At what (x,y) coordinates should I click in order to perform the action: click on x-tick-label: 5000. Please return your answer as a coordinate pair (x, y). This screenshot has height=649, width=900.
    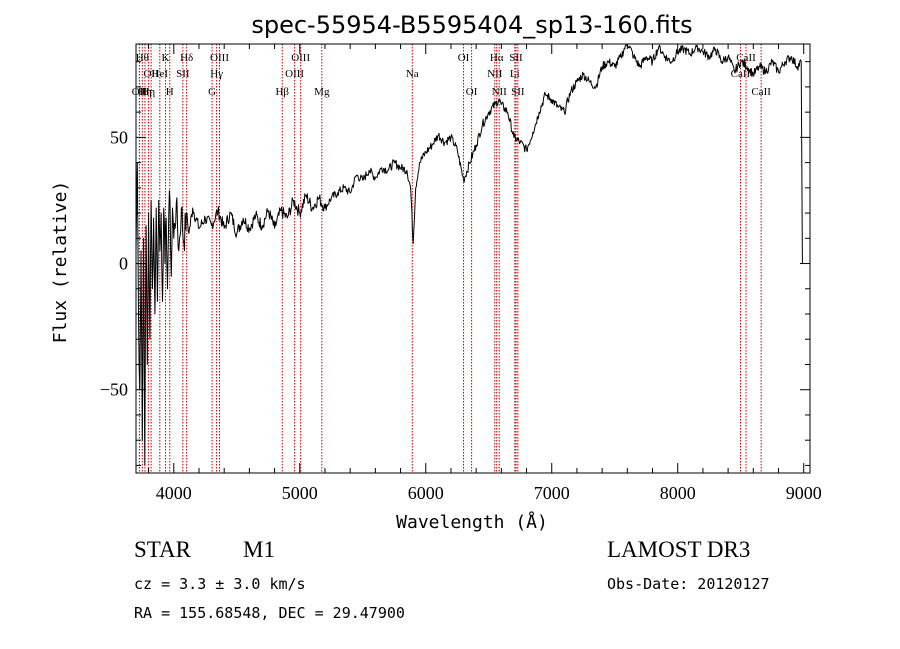
    Looking at the image, I should click on (300, 493).